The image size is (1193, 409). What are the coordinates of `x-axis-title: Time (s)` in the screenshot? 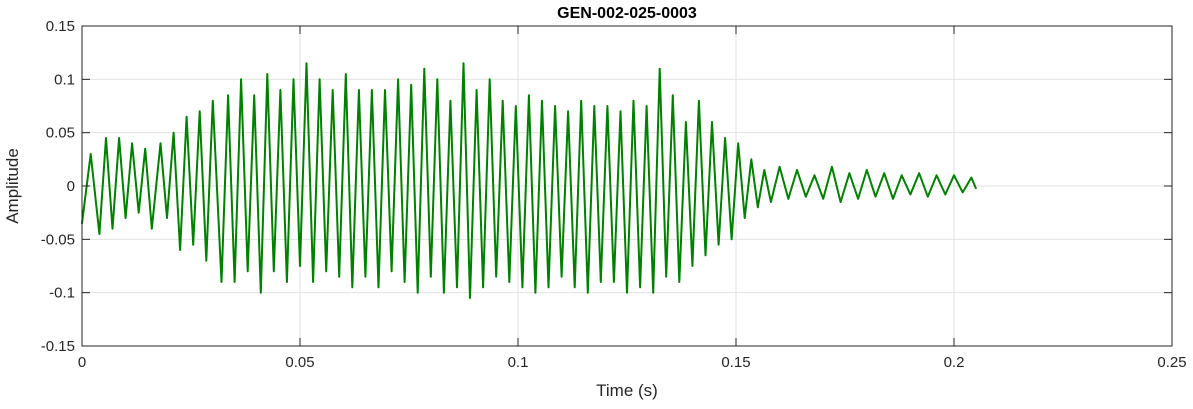 It's located at (627, 390).